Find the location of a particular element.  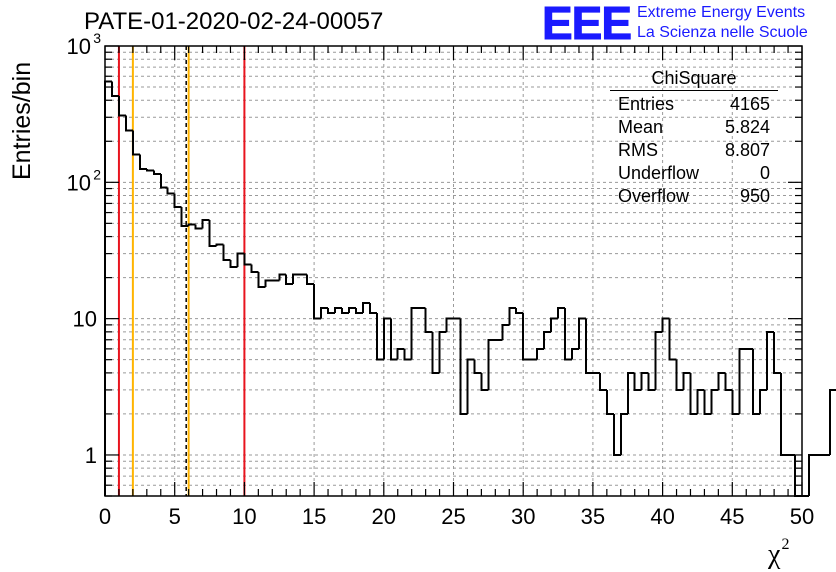

stats-title: ChiSquare is located at coordinates (694, 78).